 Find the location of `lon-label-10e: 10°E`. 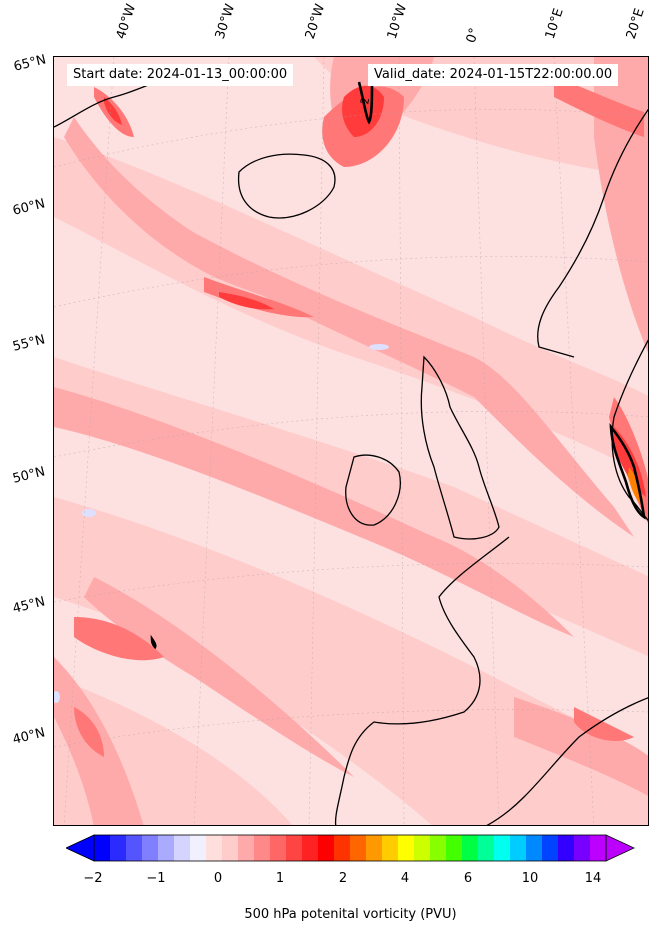

lon-label-10e: 10°E is located at coordinates (554, 24).